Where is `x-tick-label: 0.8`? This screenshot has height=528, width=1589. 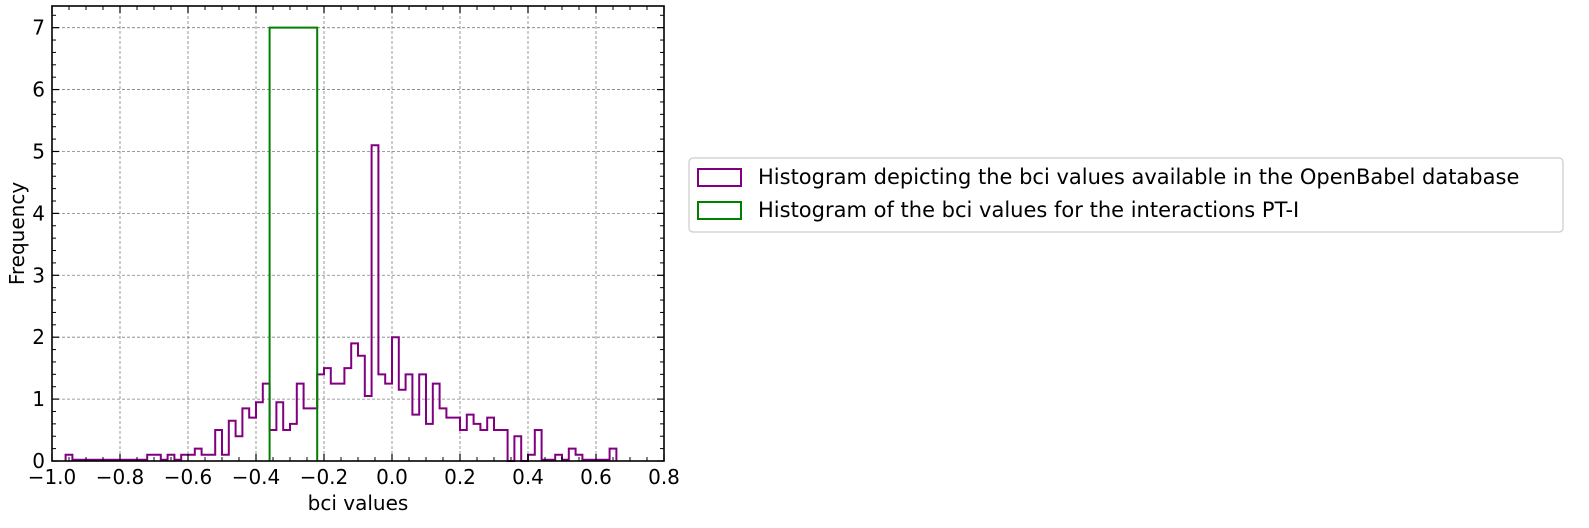
x-tick-label: 0.8 is located at coordinates (664, 477).